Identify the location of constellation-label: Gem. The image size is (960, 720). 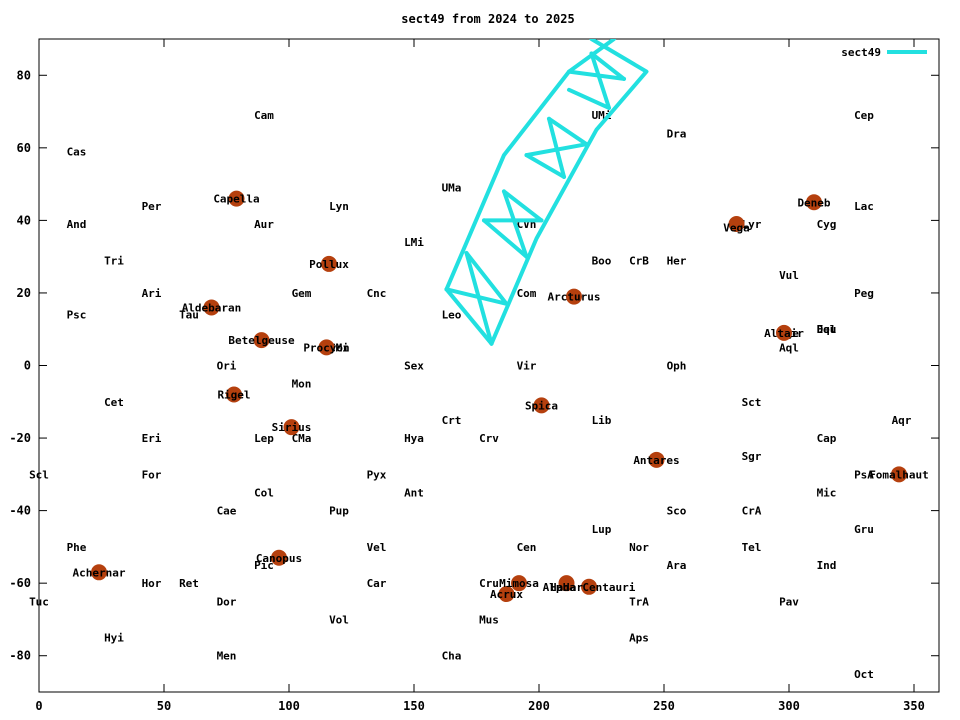
(302, 293).